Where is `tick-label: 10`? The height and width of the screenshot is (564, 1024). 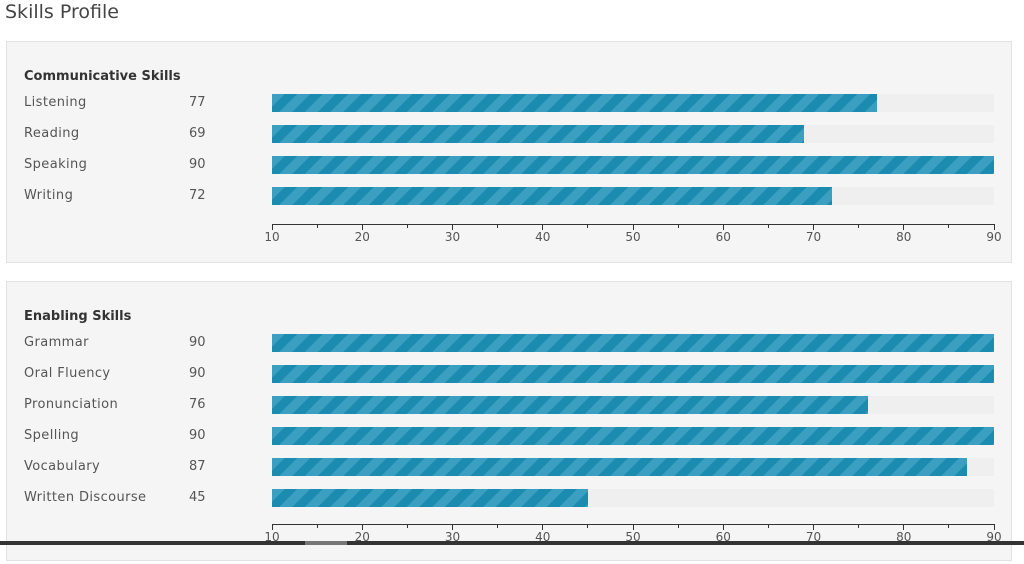 tick-label: 10 is located at coordinates (272, 237).